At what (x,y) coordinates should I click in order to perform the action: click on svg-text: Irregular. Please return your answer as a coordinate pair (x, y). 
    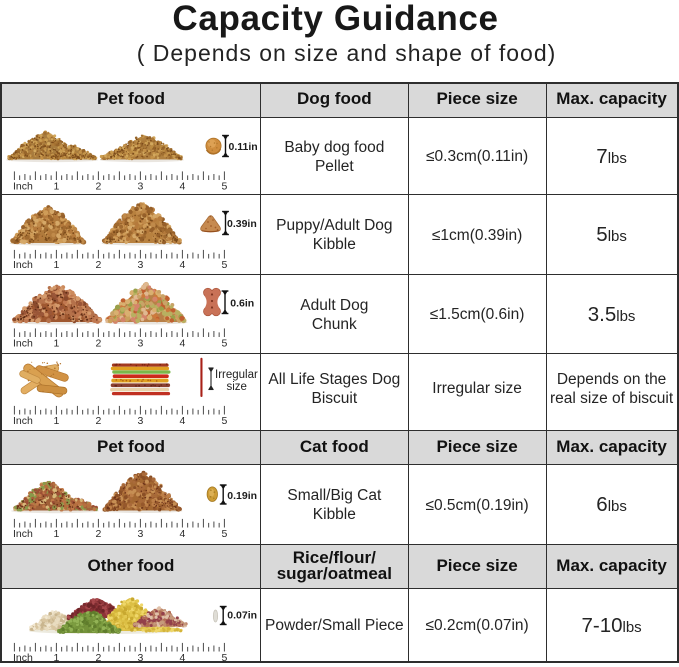
    Looking at the image, I should click on (236, 375).